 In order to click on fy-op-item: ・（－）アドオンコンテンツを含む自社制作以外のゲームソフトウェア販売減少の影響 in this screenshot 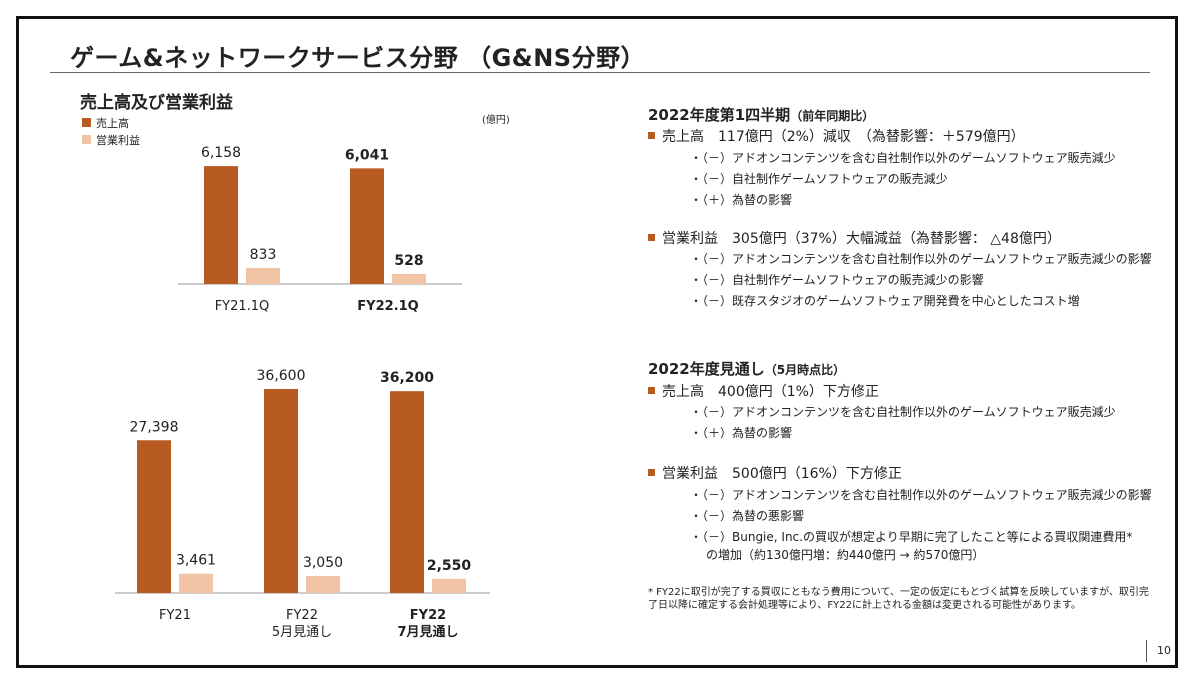, I will do `click(921, 495)`.